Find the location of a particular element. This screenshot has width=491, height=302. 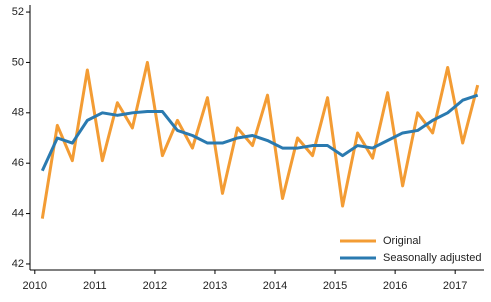

legend-label: Seasonally adjusted is located at coordinates (432, 258).